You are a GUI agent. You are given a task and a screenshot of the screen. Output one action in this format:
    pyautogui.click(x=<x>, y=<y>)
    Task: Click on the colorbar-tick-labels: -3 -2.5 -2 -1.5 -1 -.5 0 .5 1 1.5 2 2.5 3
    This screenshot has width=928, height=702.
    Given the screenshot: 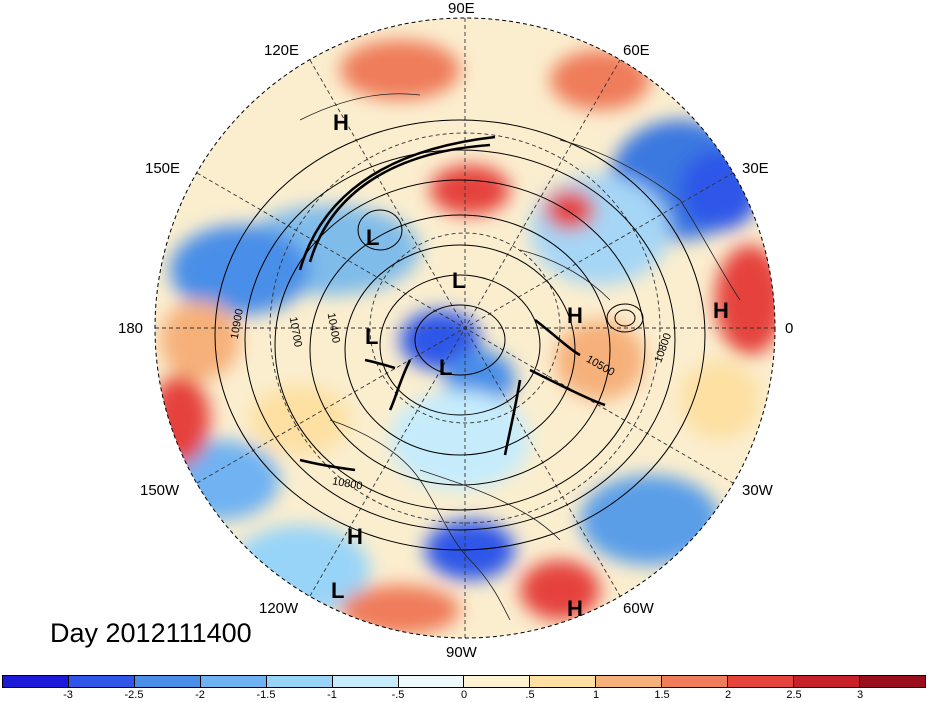 What is the action you would take?
    pyautogui.click(x=464, y=695)
    